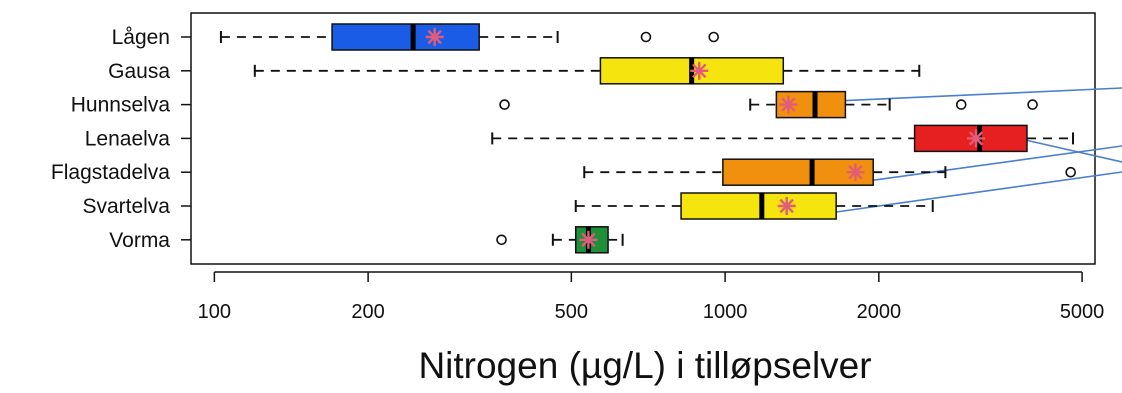  I want to click on box-vorma, so click(560, 240).